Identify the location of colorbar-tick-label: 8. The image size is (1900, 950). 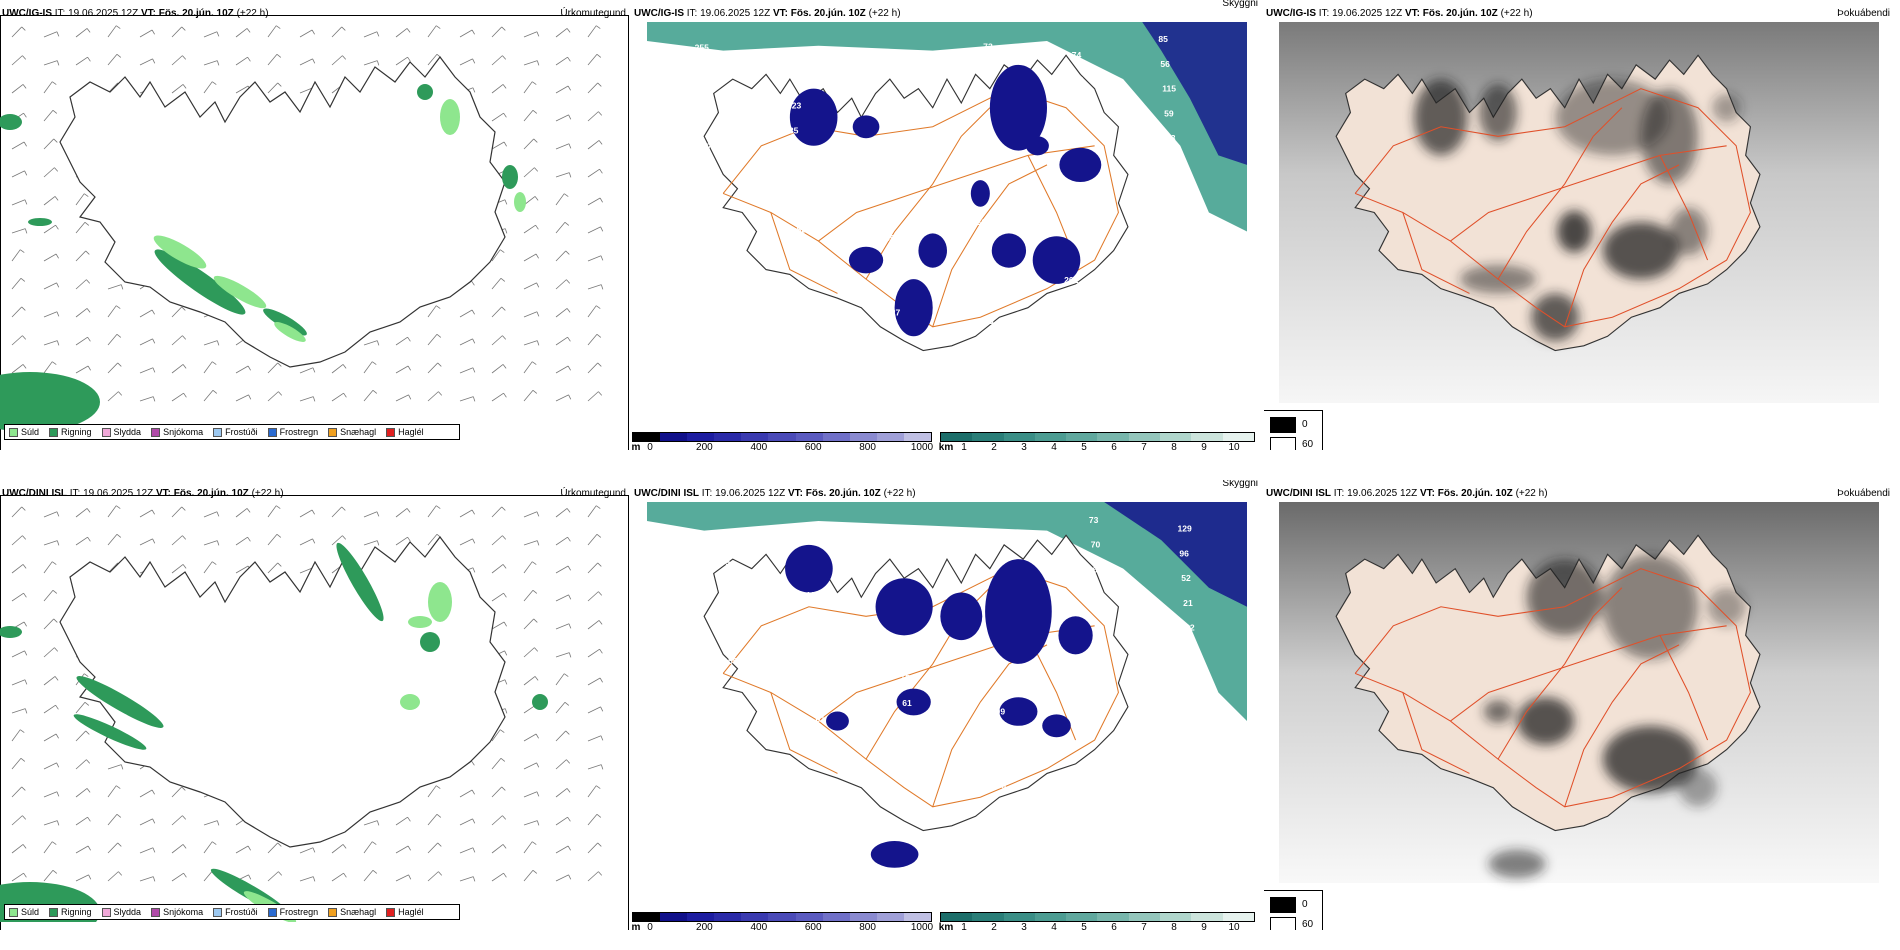
(1174, 446).